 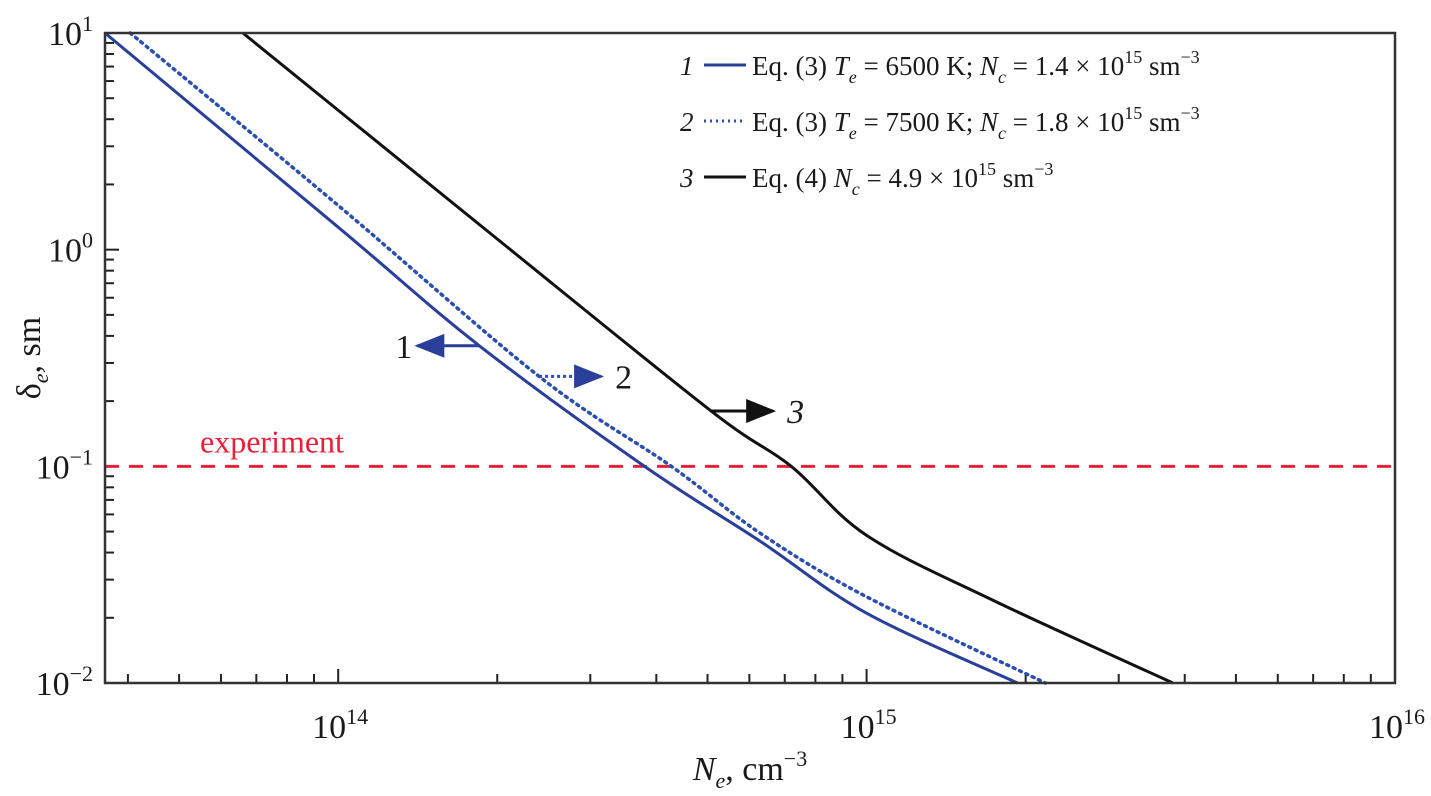 What do you see at coordinates (705, 769) in the screenshot?
I see `x-label-main: N` at bounding box center [705, 769].